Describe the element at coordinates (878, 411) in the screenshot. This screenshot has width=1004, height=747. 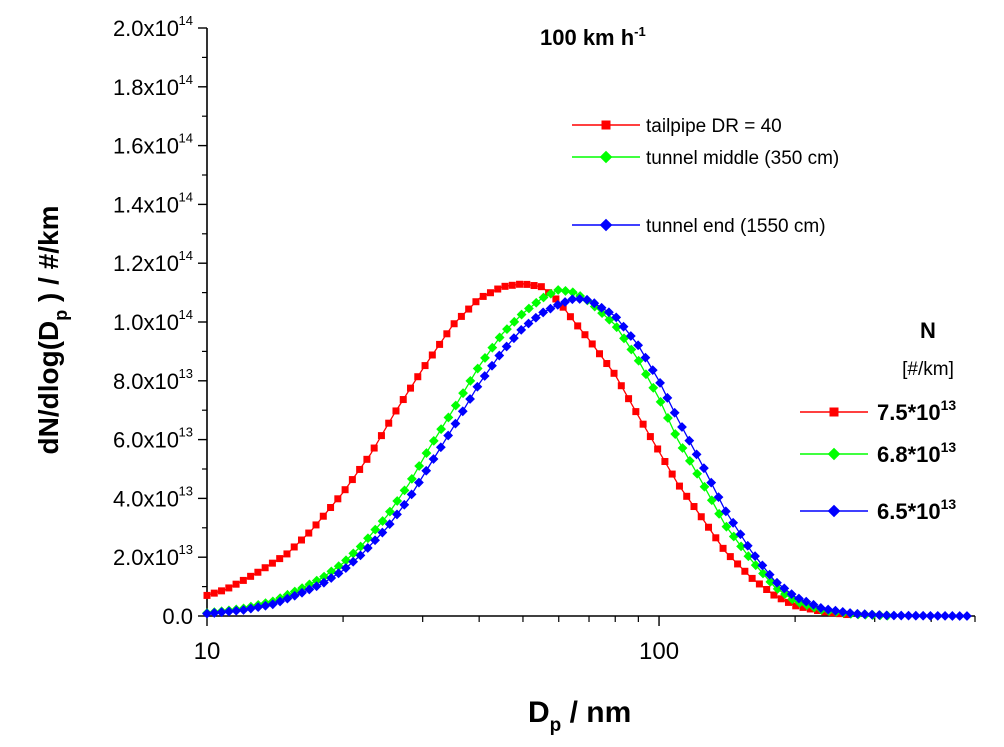
I see `totals-item: 7.5*1013` at that location.